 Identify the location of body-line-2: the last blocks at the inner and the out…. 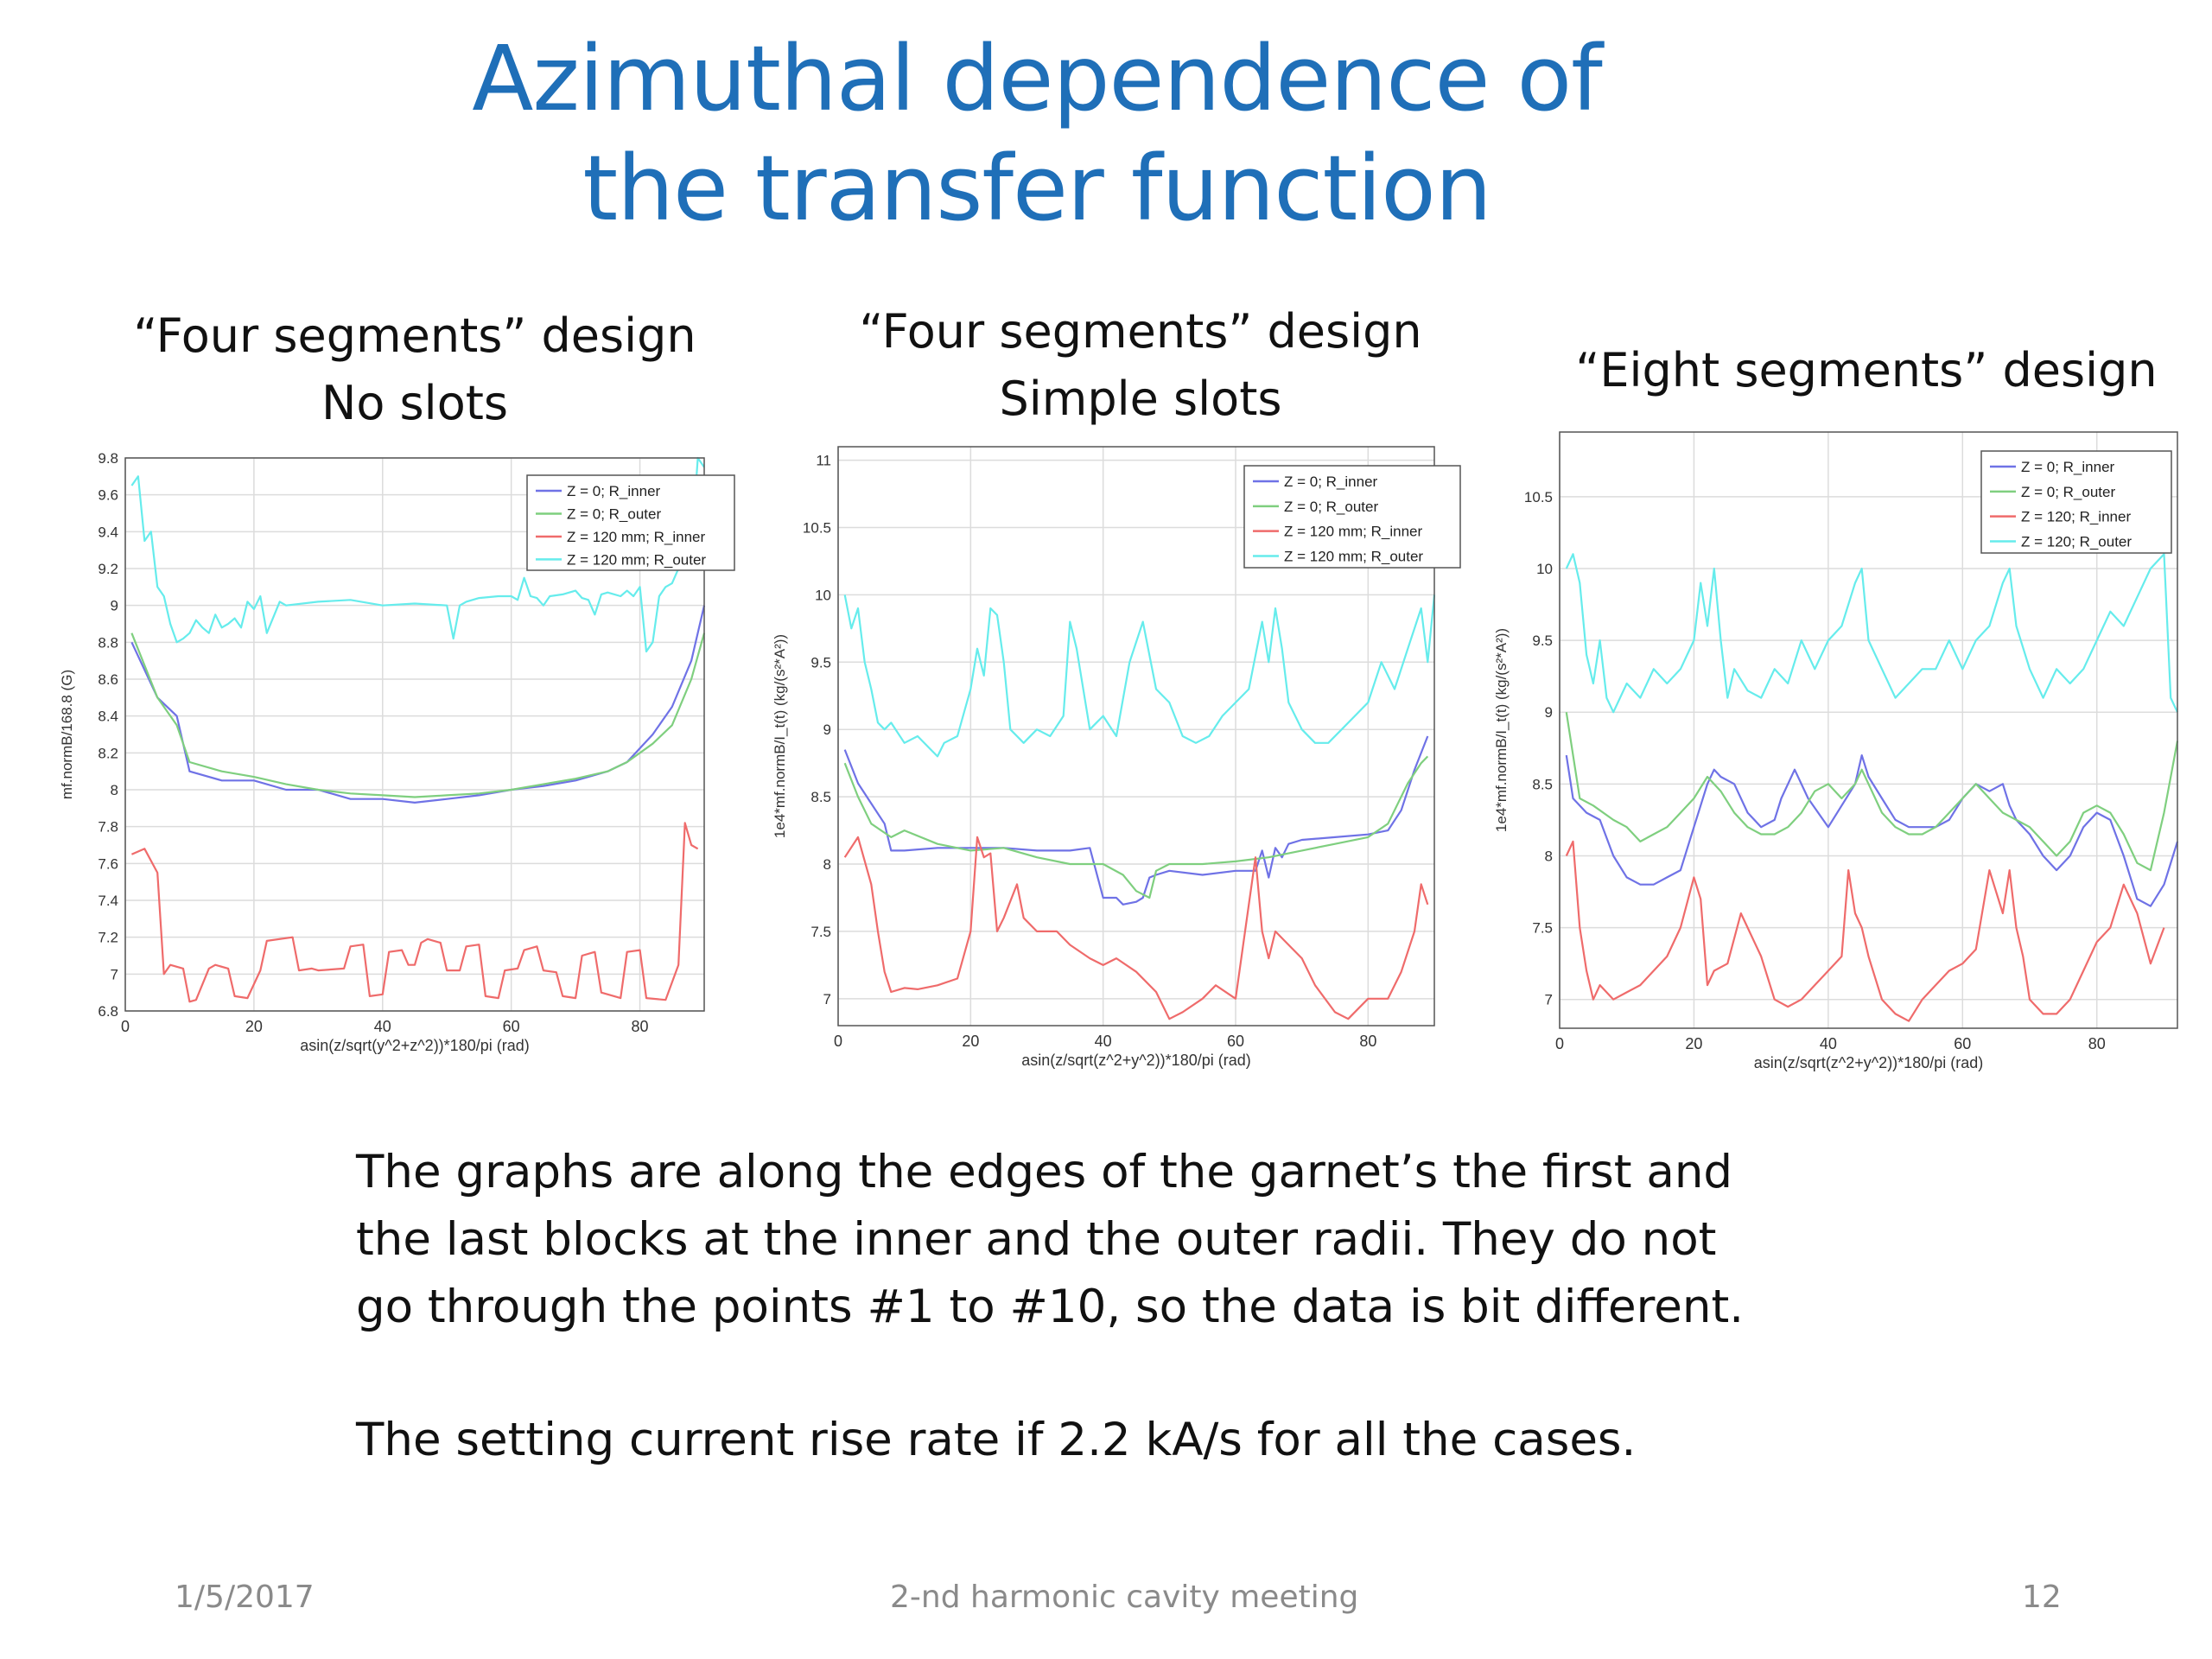
(1036, 1239).